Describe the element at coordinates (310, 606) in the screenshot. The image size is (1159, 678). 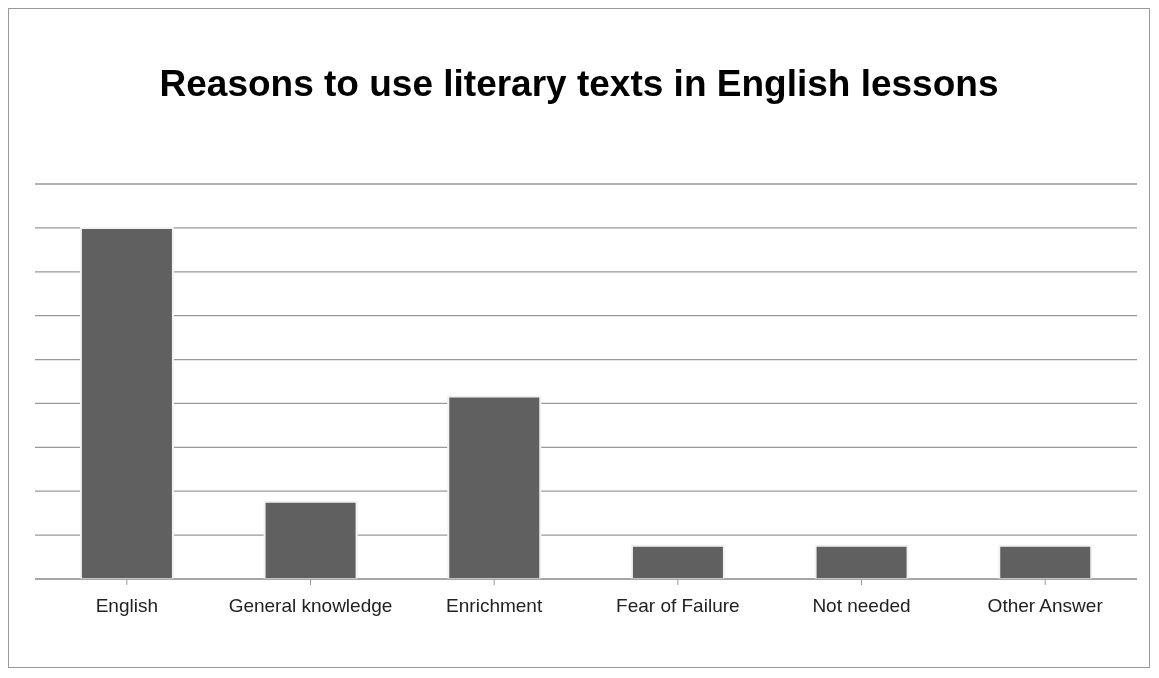
I see `x-tick-label: General knowledge` at that location.